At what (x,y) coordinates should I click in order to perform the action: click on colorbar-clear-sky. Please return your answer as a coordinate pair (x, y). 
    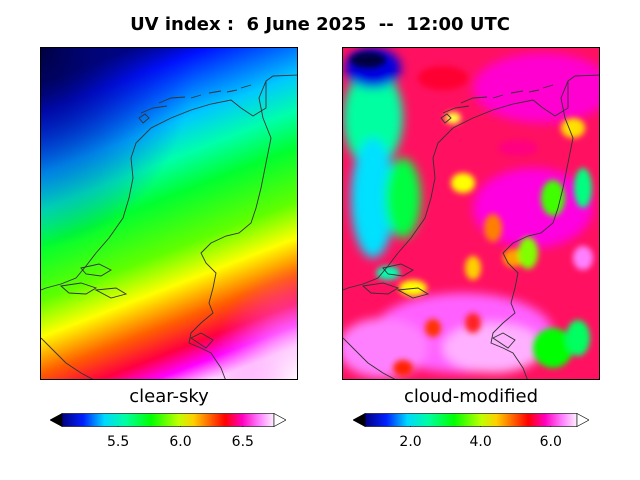
    Looking at the image, I should click on (168, 420).